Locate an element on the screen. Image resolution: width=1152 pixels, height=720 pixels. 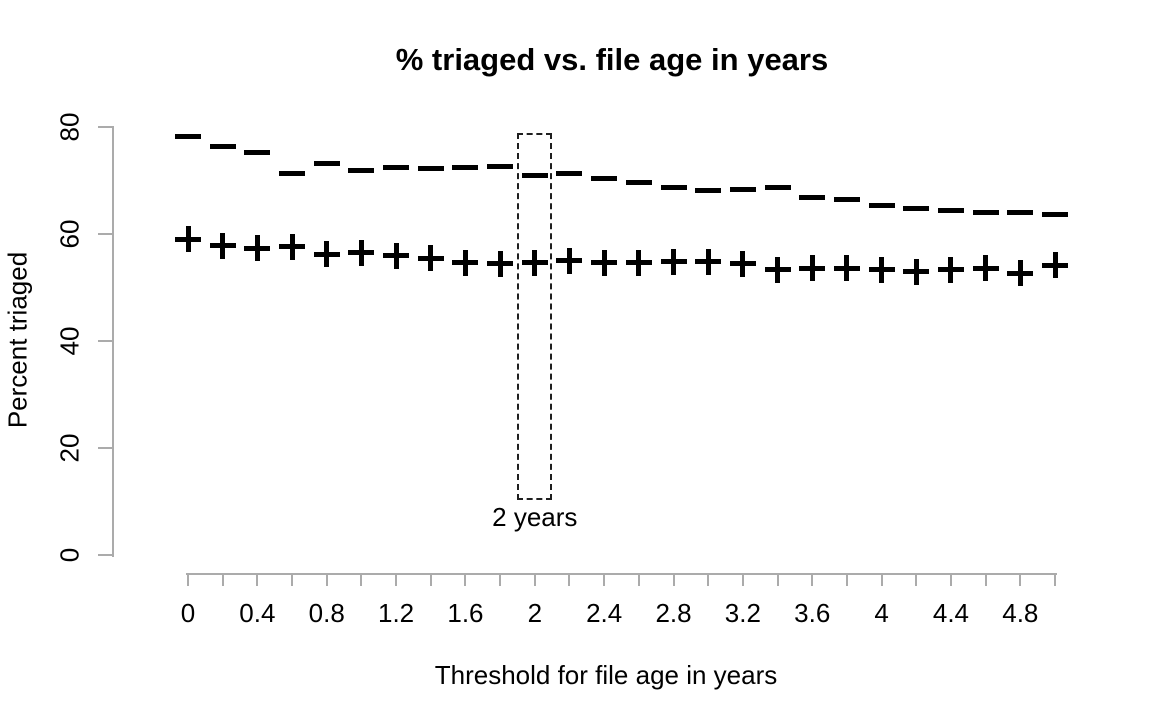
y-tick-label: 0 is located at coordinates (69, 555).